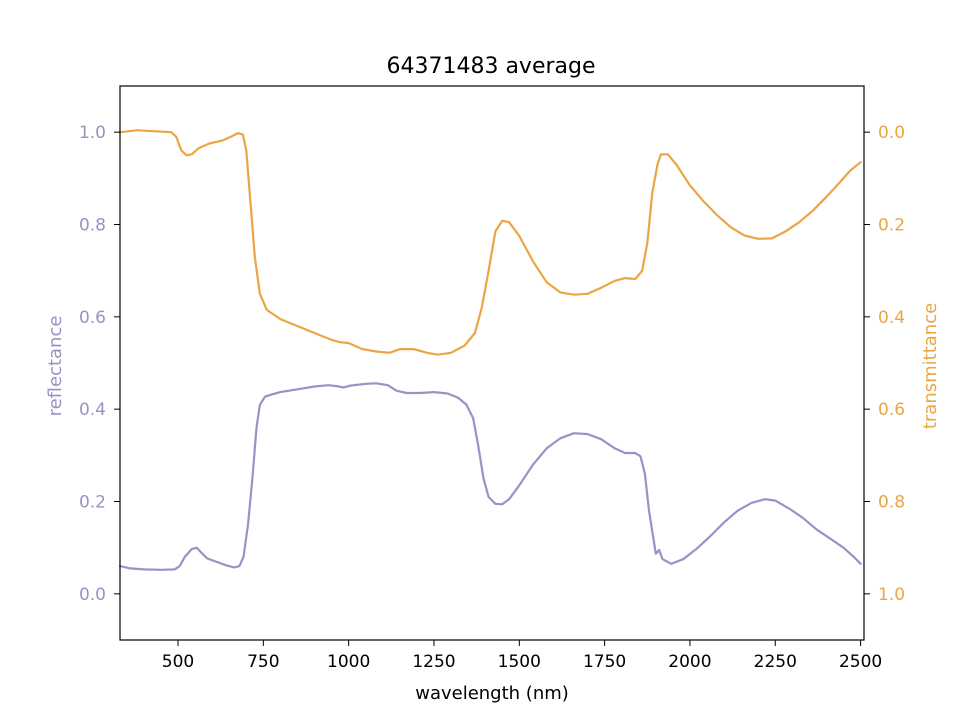 This screenshot has height=720, width=960. What do you see at coordinates (891, 226) in the screenshot?
I see `y-tick-label-right: 0.2` at bounding box center [891, 226].